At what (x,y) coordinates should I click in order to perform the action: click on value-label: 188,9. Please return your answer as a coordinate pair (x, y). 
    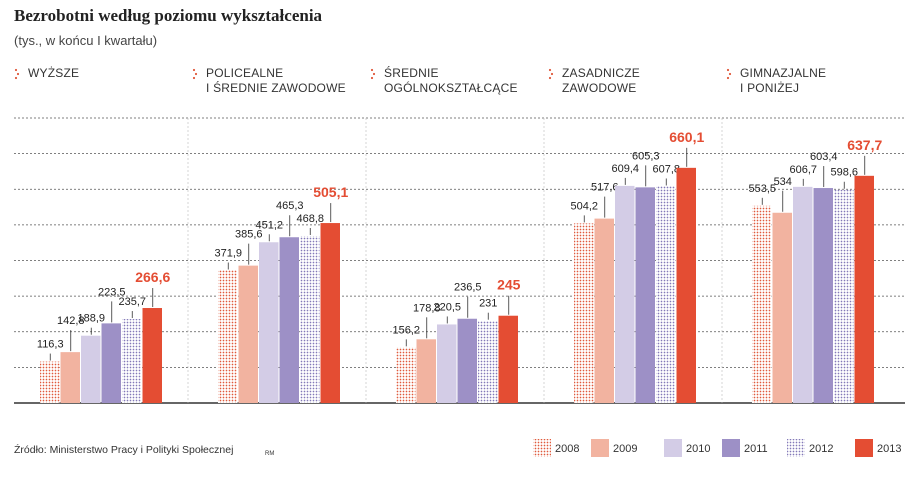
    Looking at the image, I should click on (91, 319).